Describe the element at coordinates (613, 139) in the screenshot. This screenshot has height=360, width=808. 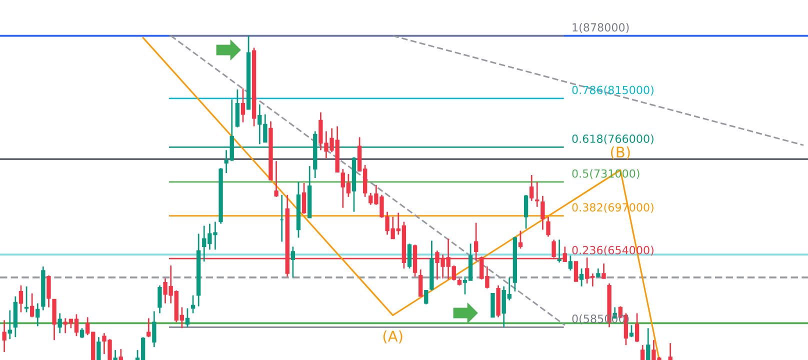
I see `ref-line-label: 0.618(766000)` at that location.